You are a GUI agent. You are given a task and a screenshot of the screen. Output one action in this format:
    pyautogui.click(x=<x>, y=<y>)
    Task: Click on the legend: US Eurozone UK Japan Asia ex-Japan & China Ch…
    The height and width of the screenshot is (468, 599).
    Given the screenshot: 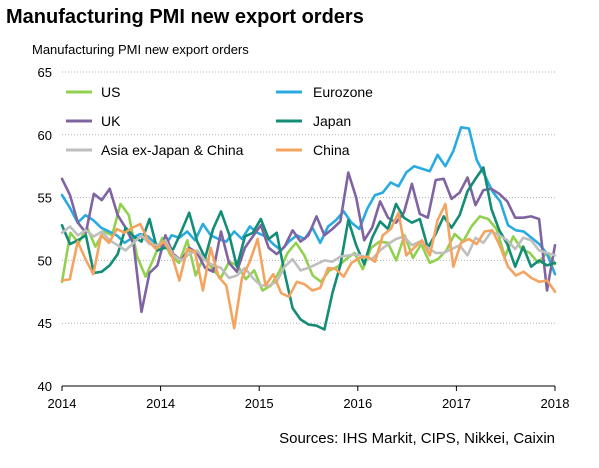 What is the action you would take?
    pyautogui.click(x=219, y=121)
    